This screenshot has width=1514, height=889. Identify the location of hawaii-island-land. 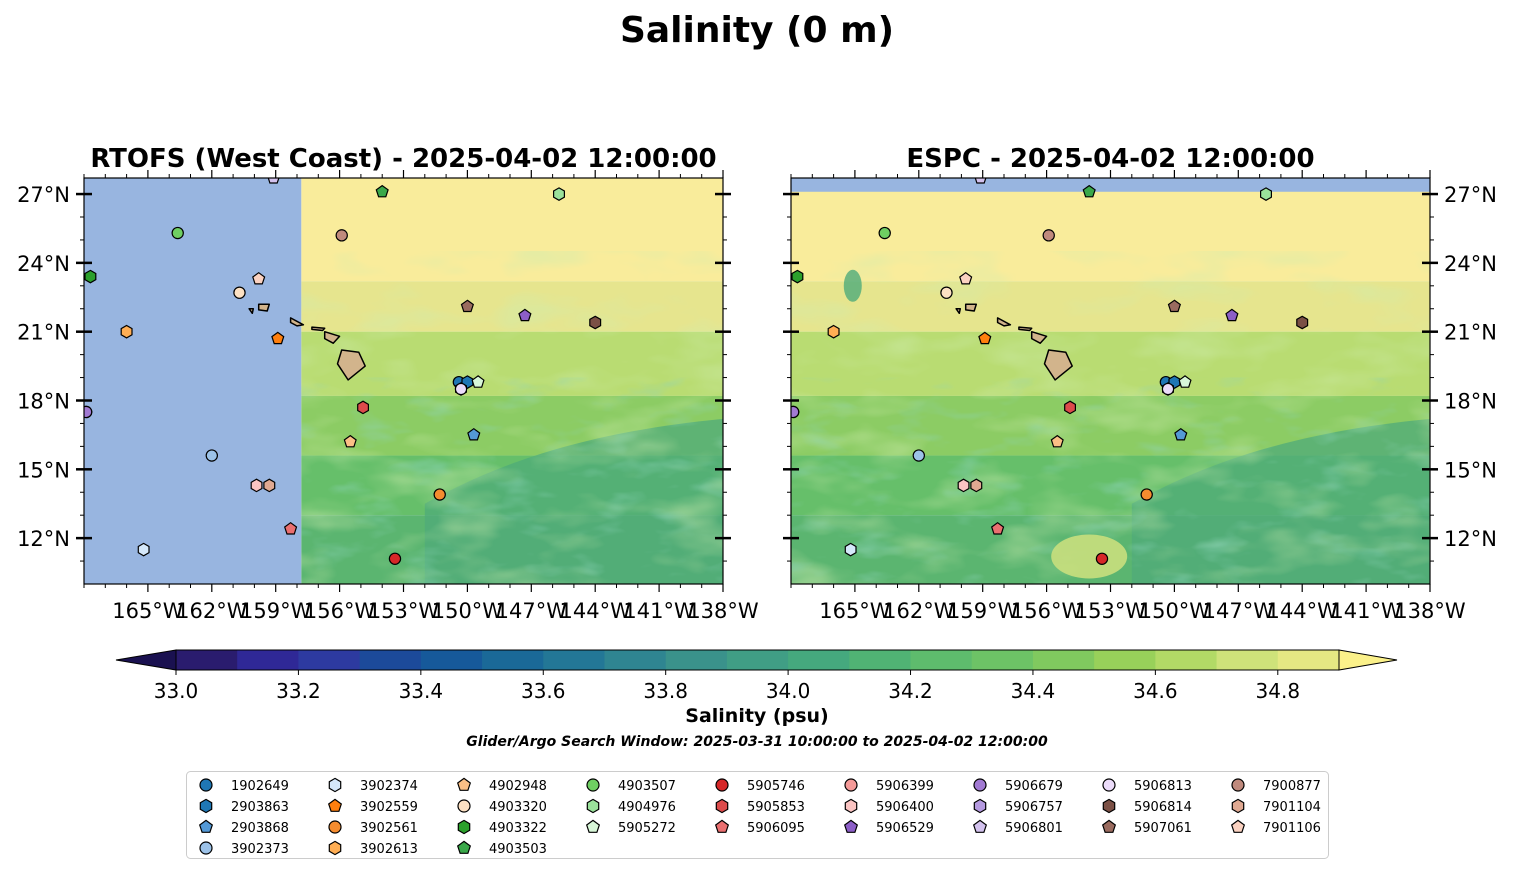
(351, 365).